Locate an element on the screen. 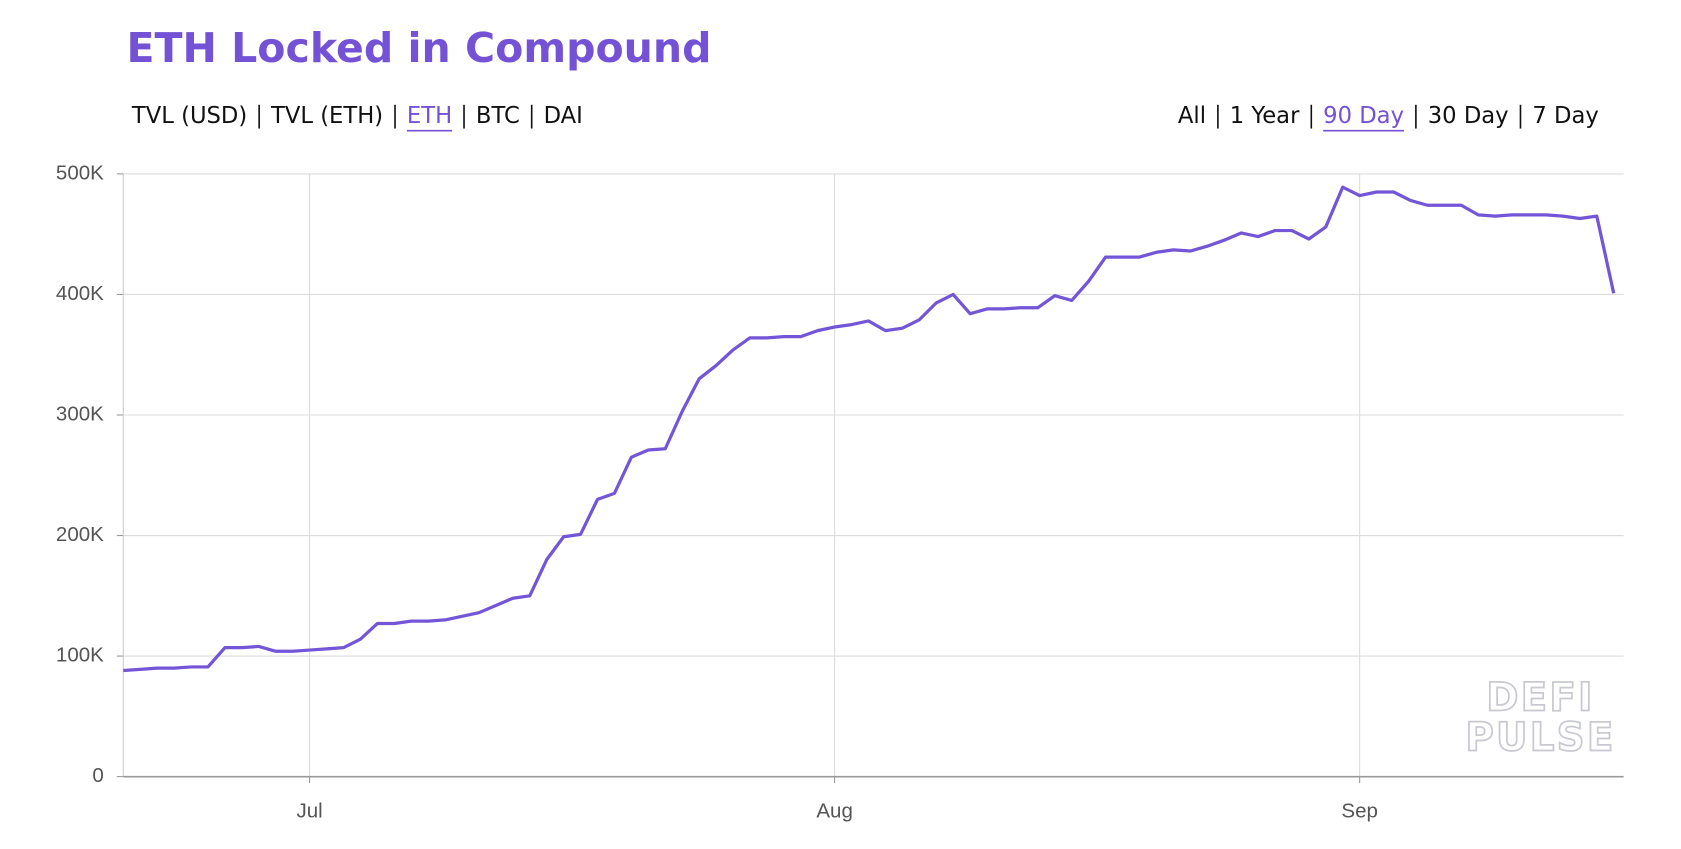  y-tick-label: 500K is located at coordinates (80, 172).